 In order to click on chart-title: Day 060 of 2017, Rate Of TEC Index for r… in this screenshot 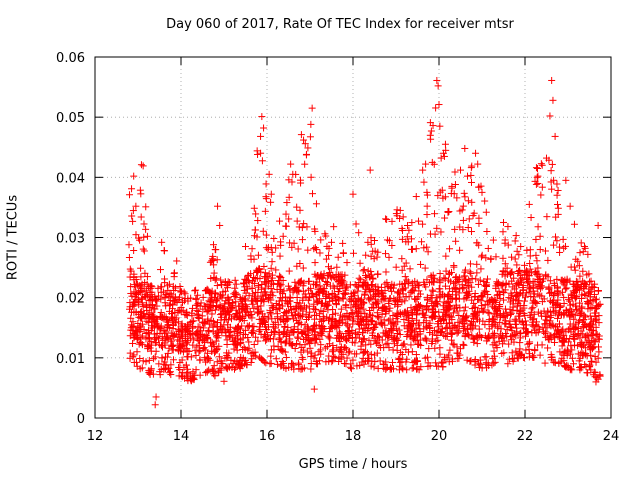, I will do `click(340, 24)`.